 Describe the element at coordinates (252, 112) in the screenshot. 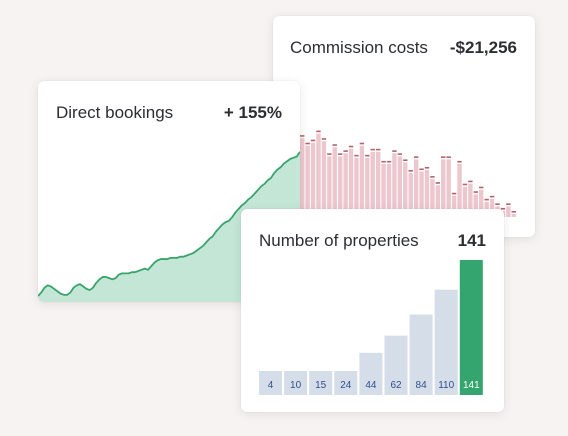

I see `direct-bookings-value: + 155%` at that location.